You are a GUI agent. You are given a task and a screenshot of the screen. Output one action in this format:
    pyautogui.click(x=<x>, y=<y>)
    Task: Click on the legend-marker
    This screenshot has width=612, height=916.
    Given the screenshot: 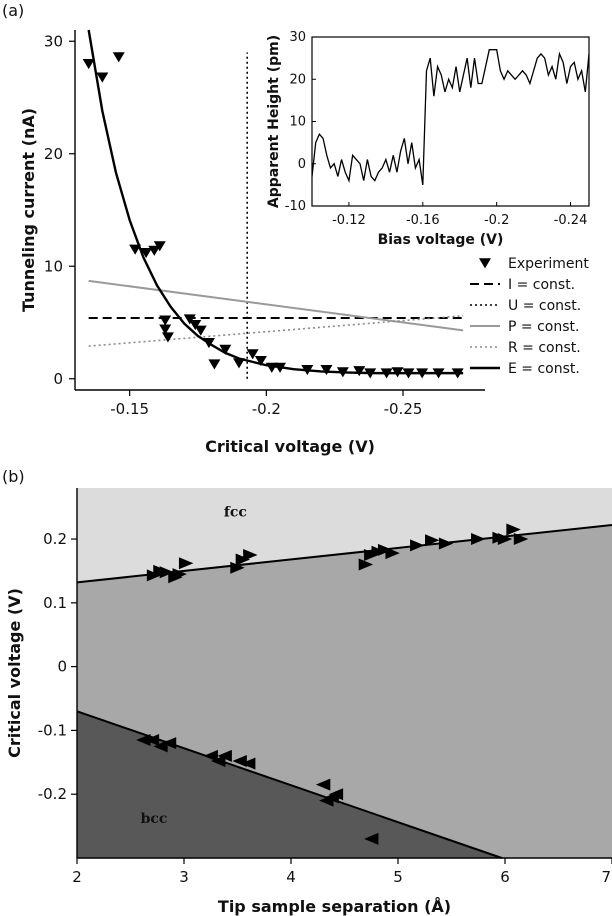 What is the action you would take?
    pyautogui.click(x=485, y=263)
    